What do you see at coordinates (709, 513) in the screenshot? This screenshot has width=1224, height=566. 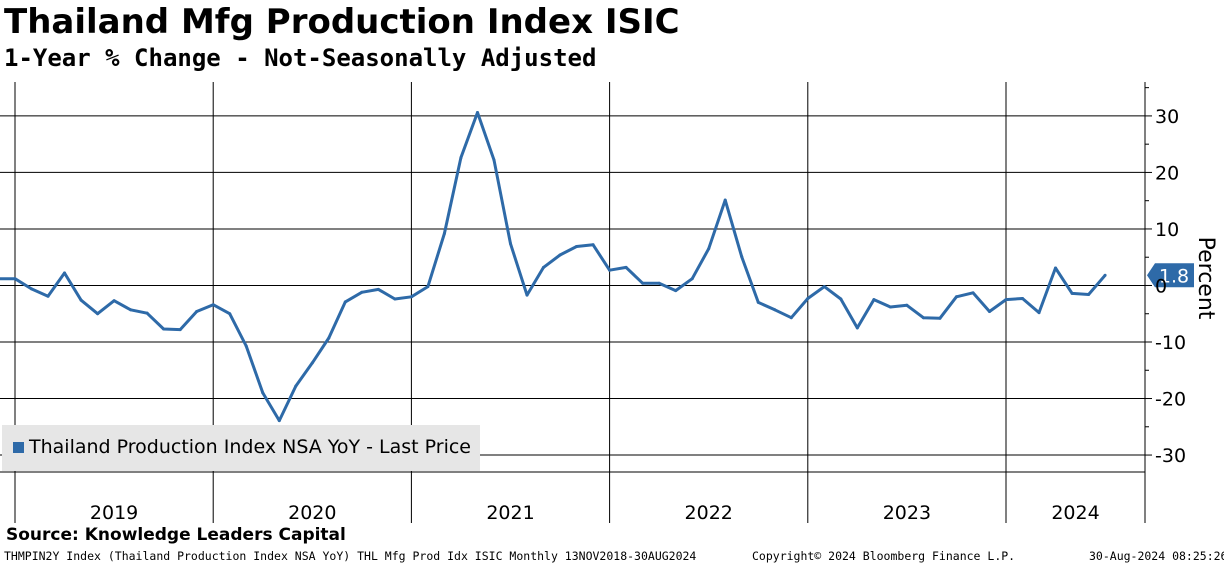 I see `x-year-label: 2022` at bounding box center [709, 513].